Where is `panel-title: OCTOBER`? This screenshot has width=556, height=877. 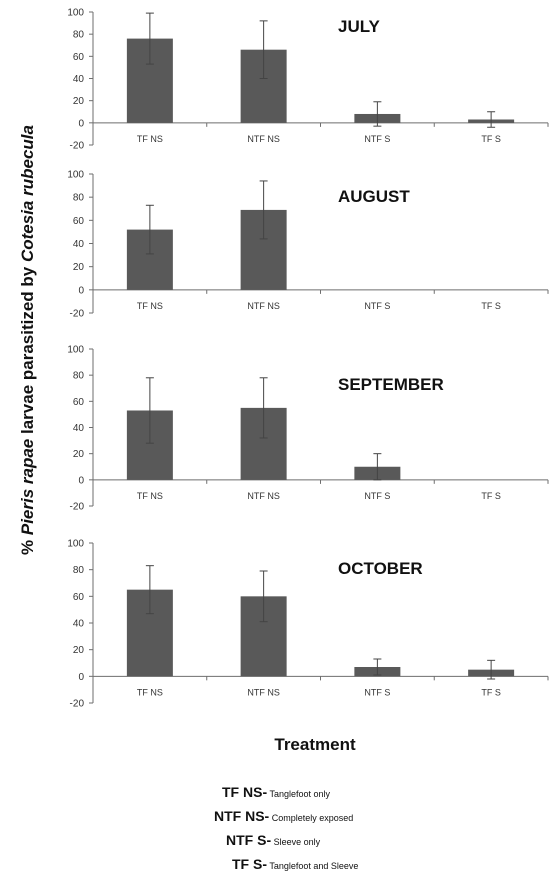
panel-title: OCTOBER is located at coordinates (380, 568).